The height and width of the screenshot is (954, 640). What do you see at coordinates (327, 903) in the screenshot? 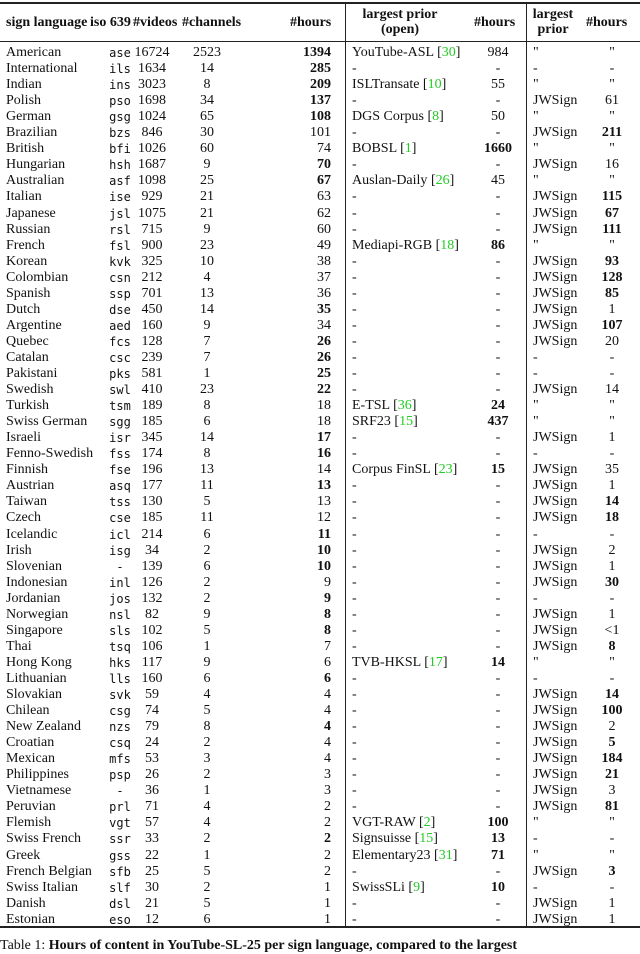
I see `cell-hours: 1` at bounding box center [327, 903].